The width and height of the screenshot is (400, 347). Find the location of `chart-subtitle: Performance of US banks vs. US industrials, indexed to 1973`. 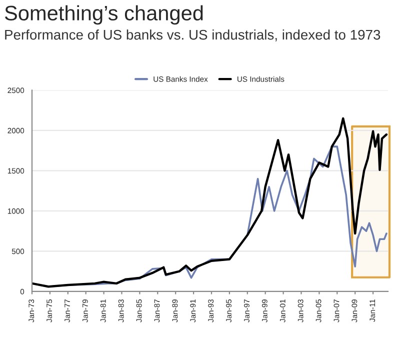

chart-subtitle: Performance of US banks vs. US industrials, indexed to 1973 is located at coordinates (192, 35).